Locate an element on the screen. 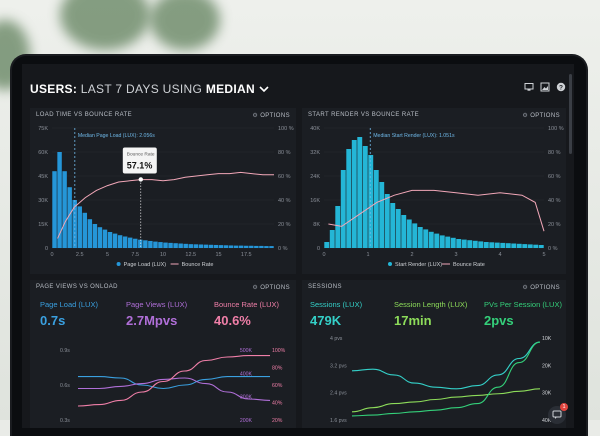 The height and width of the screenshot is (436, 600). x-tick-label: 10 is located at coordinates (163, 255).